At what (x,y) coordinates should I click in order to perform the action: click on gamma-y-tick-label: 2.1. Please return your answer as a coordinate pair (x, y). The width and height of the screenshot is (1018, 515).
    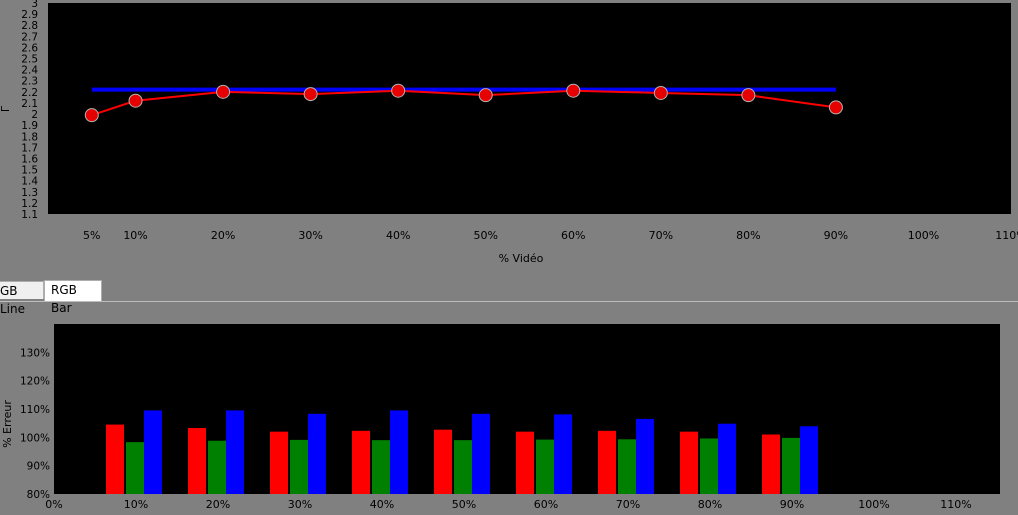
    Looking at the image, I should click on (29, 104).